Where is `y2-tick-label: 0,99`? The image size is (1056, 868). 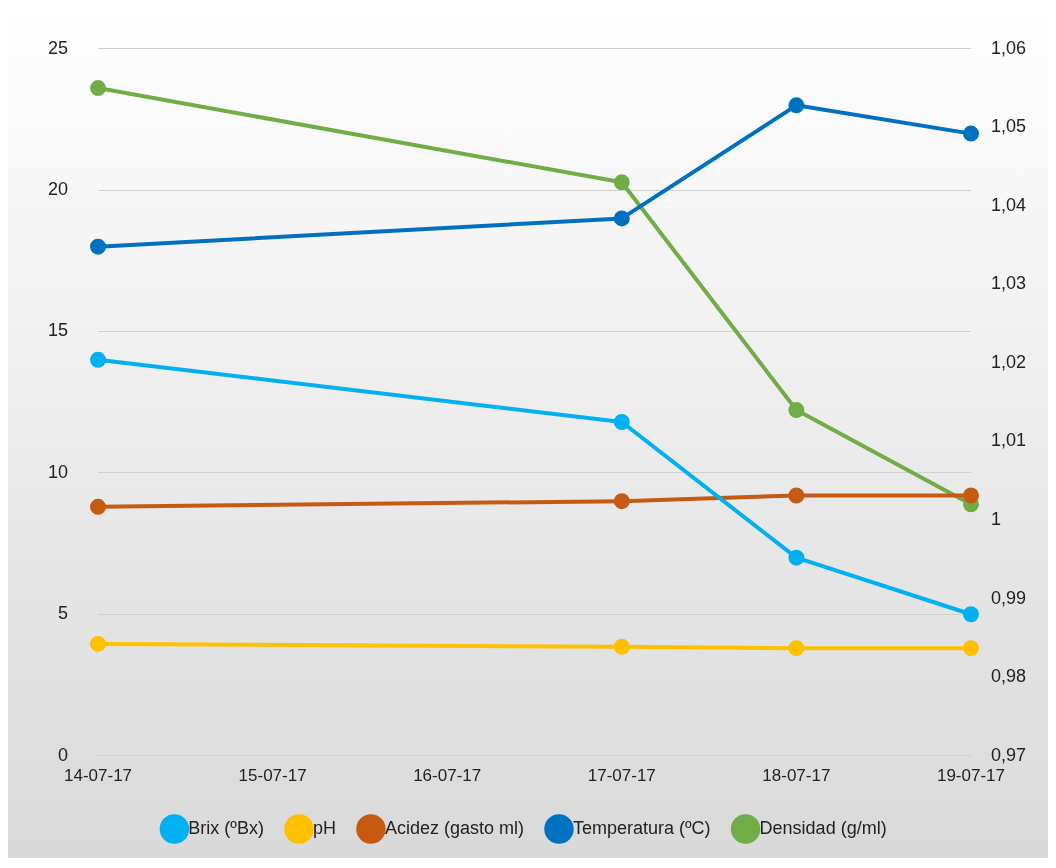
y2-tick-label: 0,99 is located at coordinates (1008, 597).